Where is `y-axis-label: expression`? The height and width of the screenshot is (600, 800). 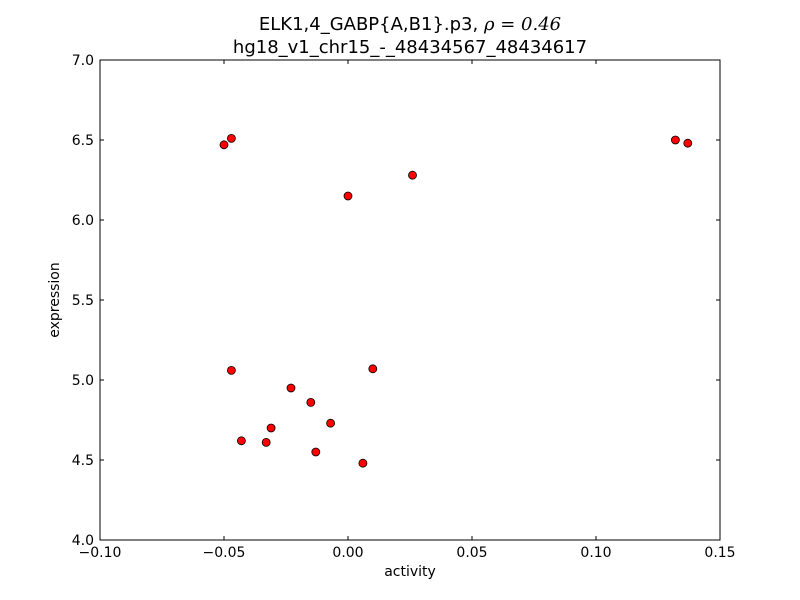 y-axis-label: expression is located at coordinates (55, 300).